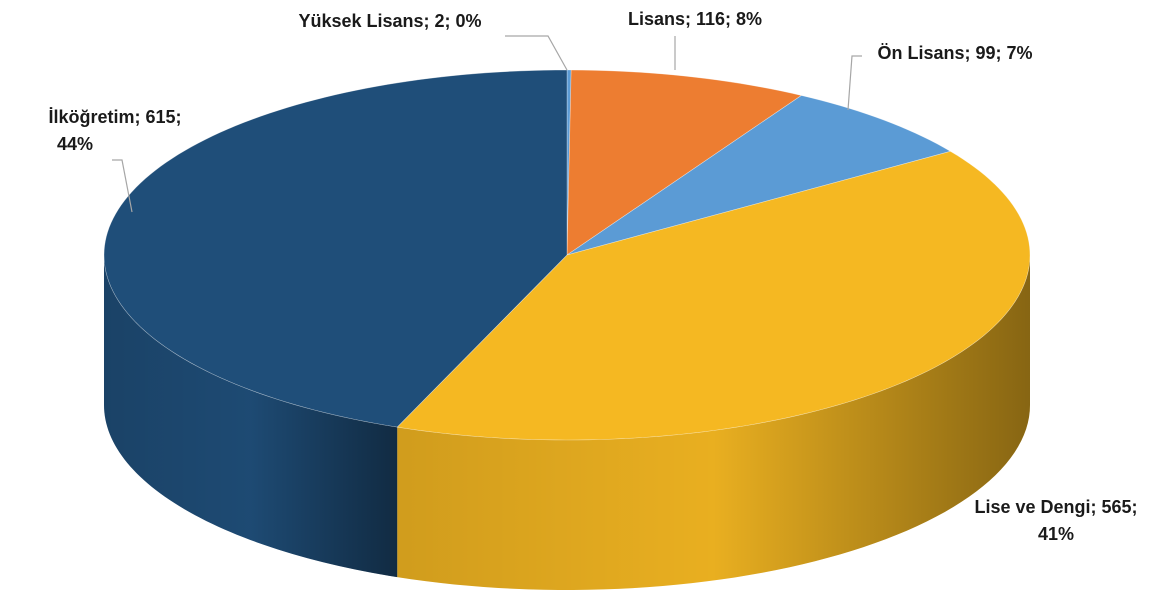 This screenshot has width=1174, height=603. Describe the element at coordinates (1055, 520) in the screenshot. I see `data-label: Lise ve Dengi; 565; 41%` at that location.